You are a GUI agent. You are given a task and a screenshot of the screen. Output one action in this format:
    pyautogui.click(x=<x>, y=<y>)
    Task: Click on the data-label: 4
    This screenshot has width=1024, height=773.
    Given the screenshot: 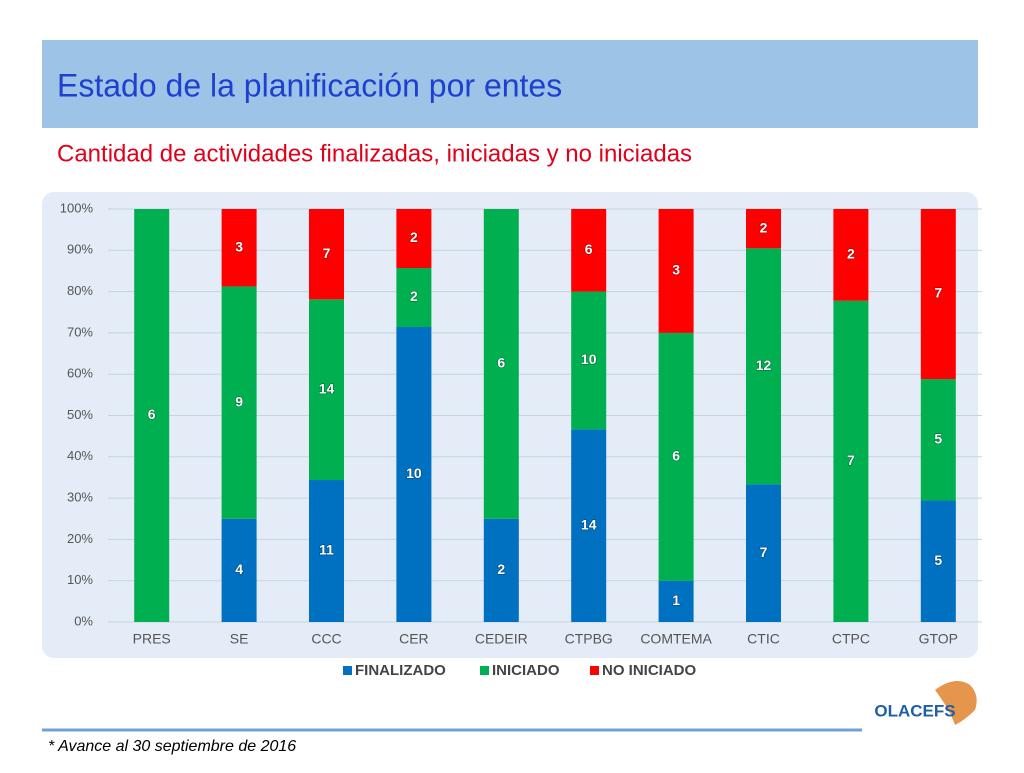 What is the action you would take?
    pyautogui.click(x=239, y=569)
    